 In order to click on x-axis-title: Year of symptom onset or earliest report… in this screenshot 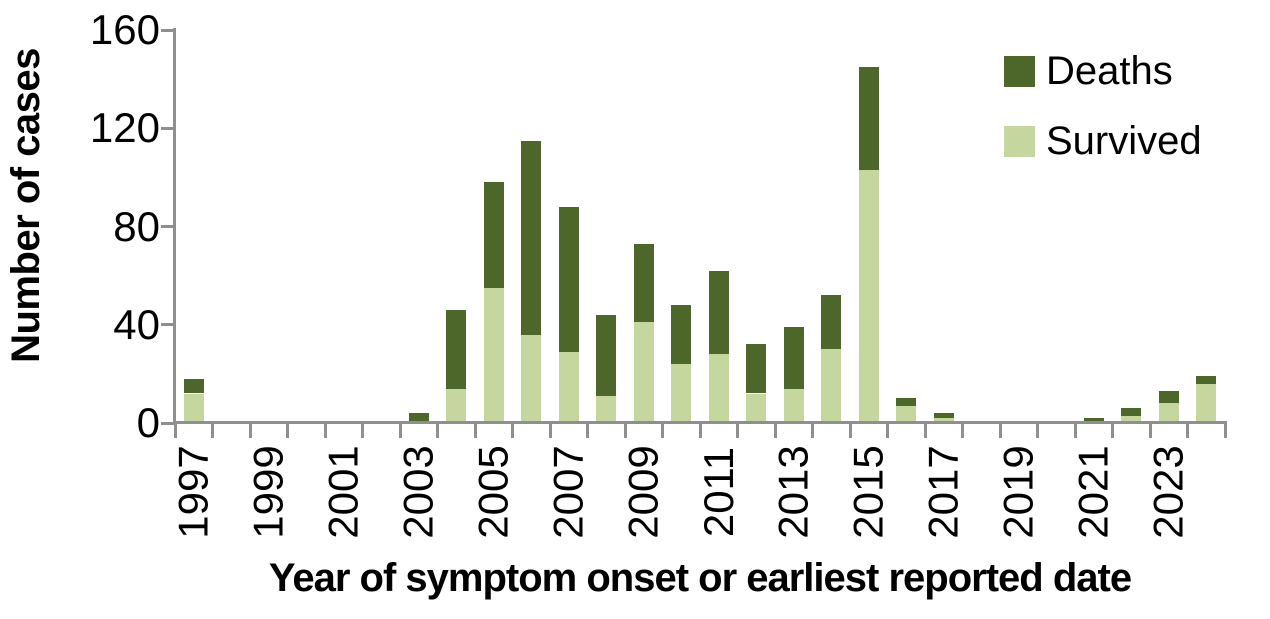, I will do `click(700, 578)`.